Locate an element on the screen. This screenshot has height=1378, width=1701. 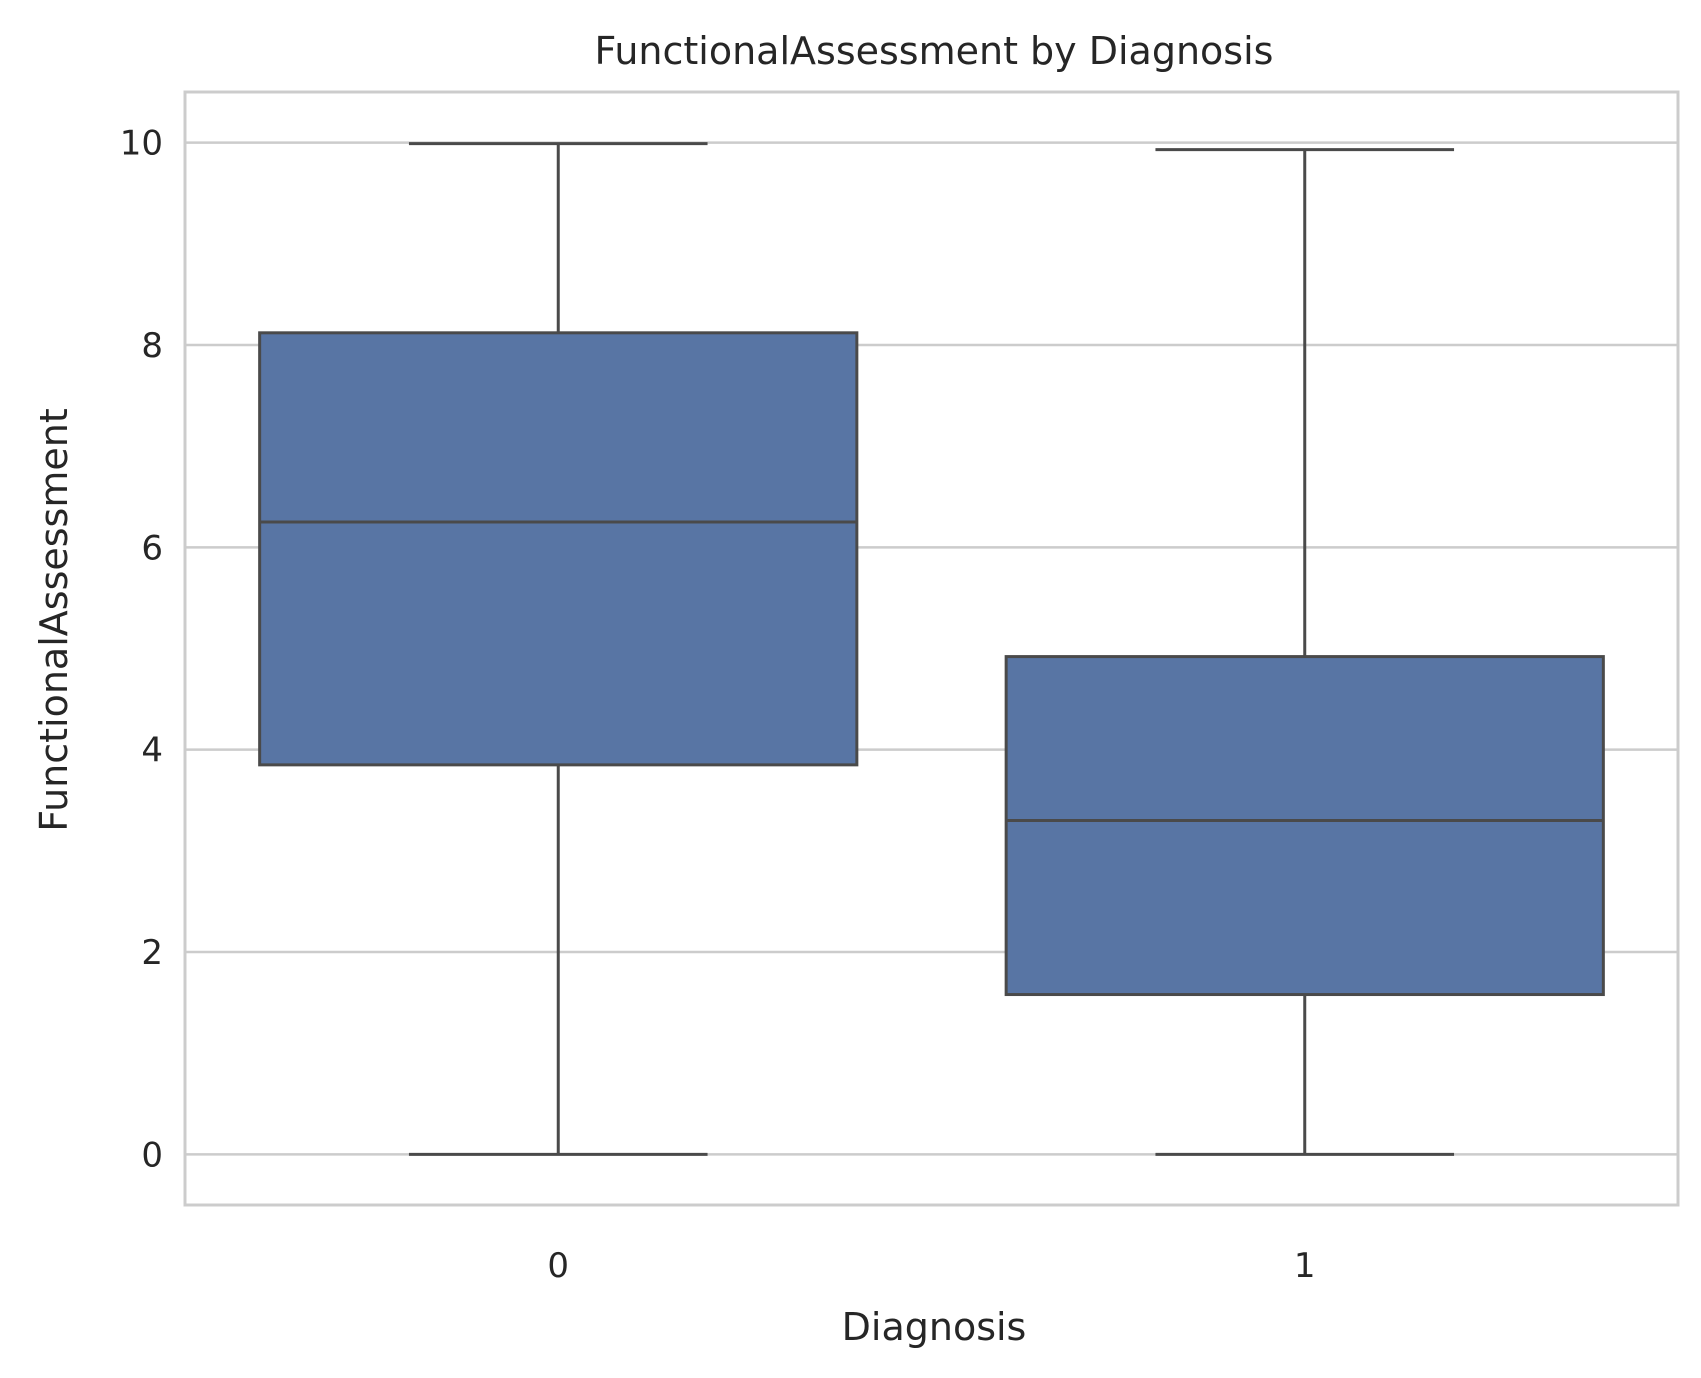
x-axis-label: Diagnosis is located at coordinates (934, 1327).